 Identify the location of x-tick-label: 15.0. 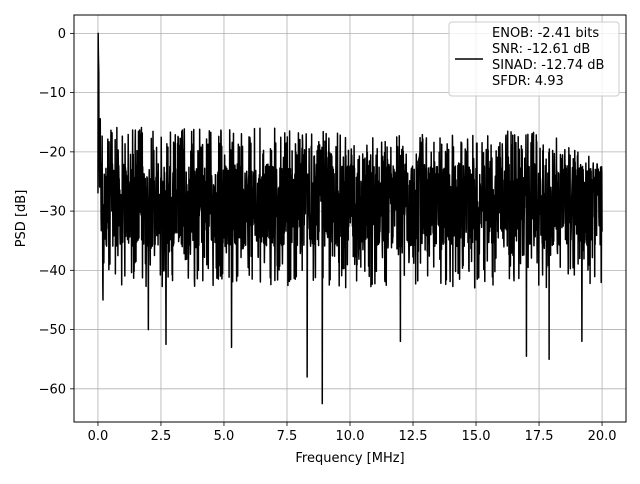
(476, 436).